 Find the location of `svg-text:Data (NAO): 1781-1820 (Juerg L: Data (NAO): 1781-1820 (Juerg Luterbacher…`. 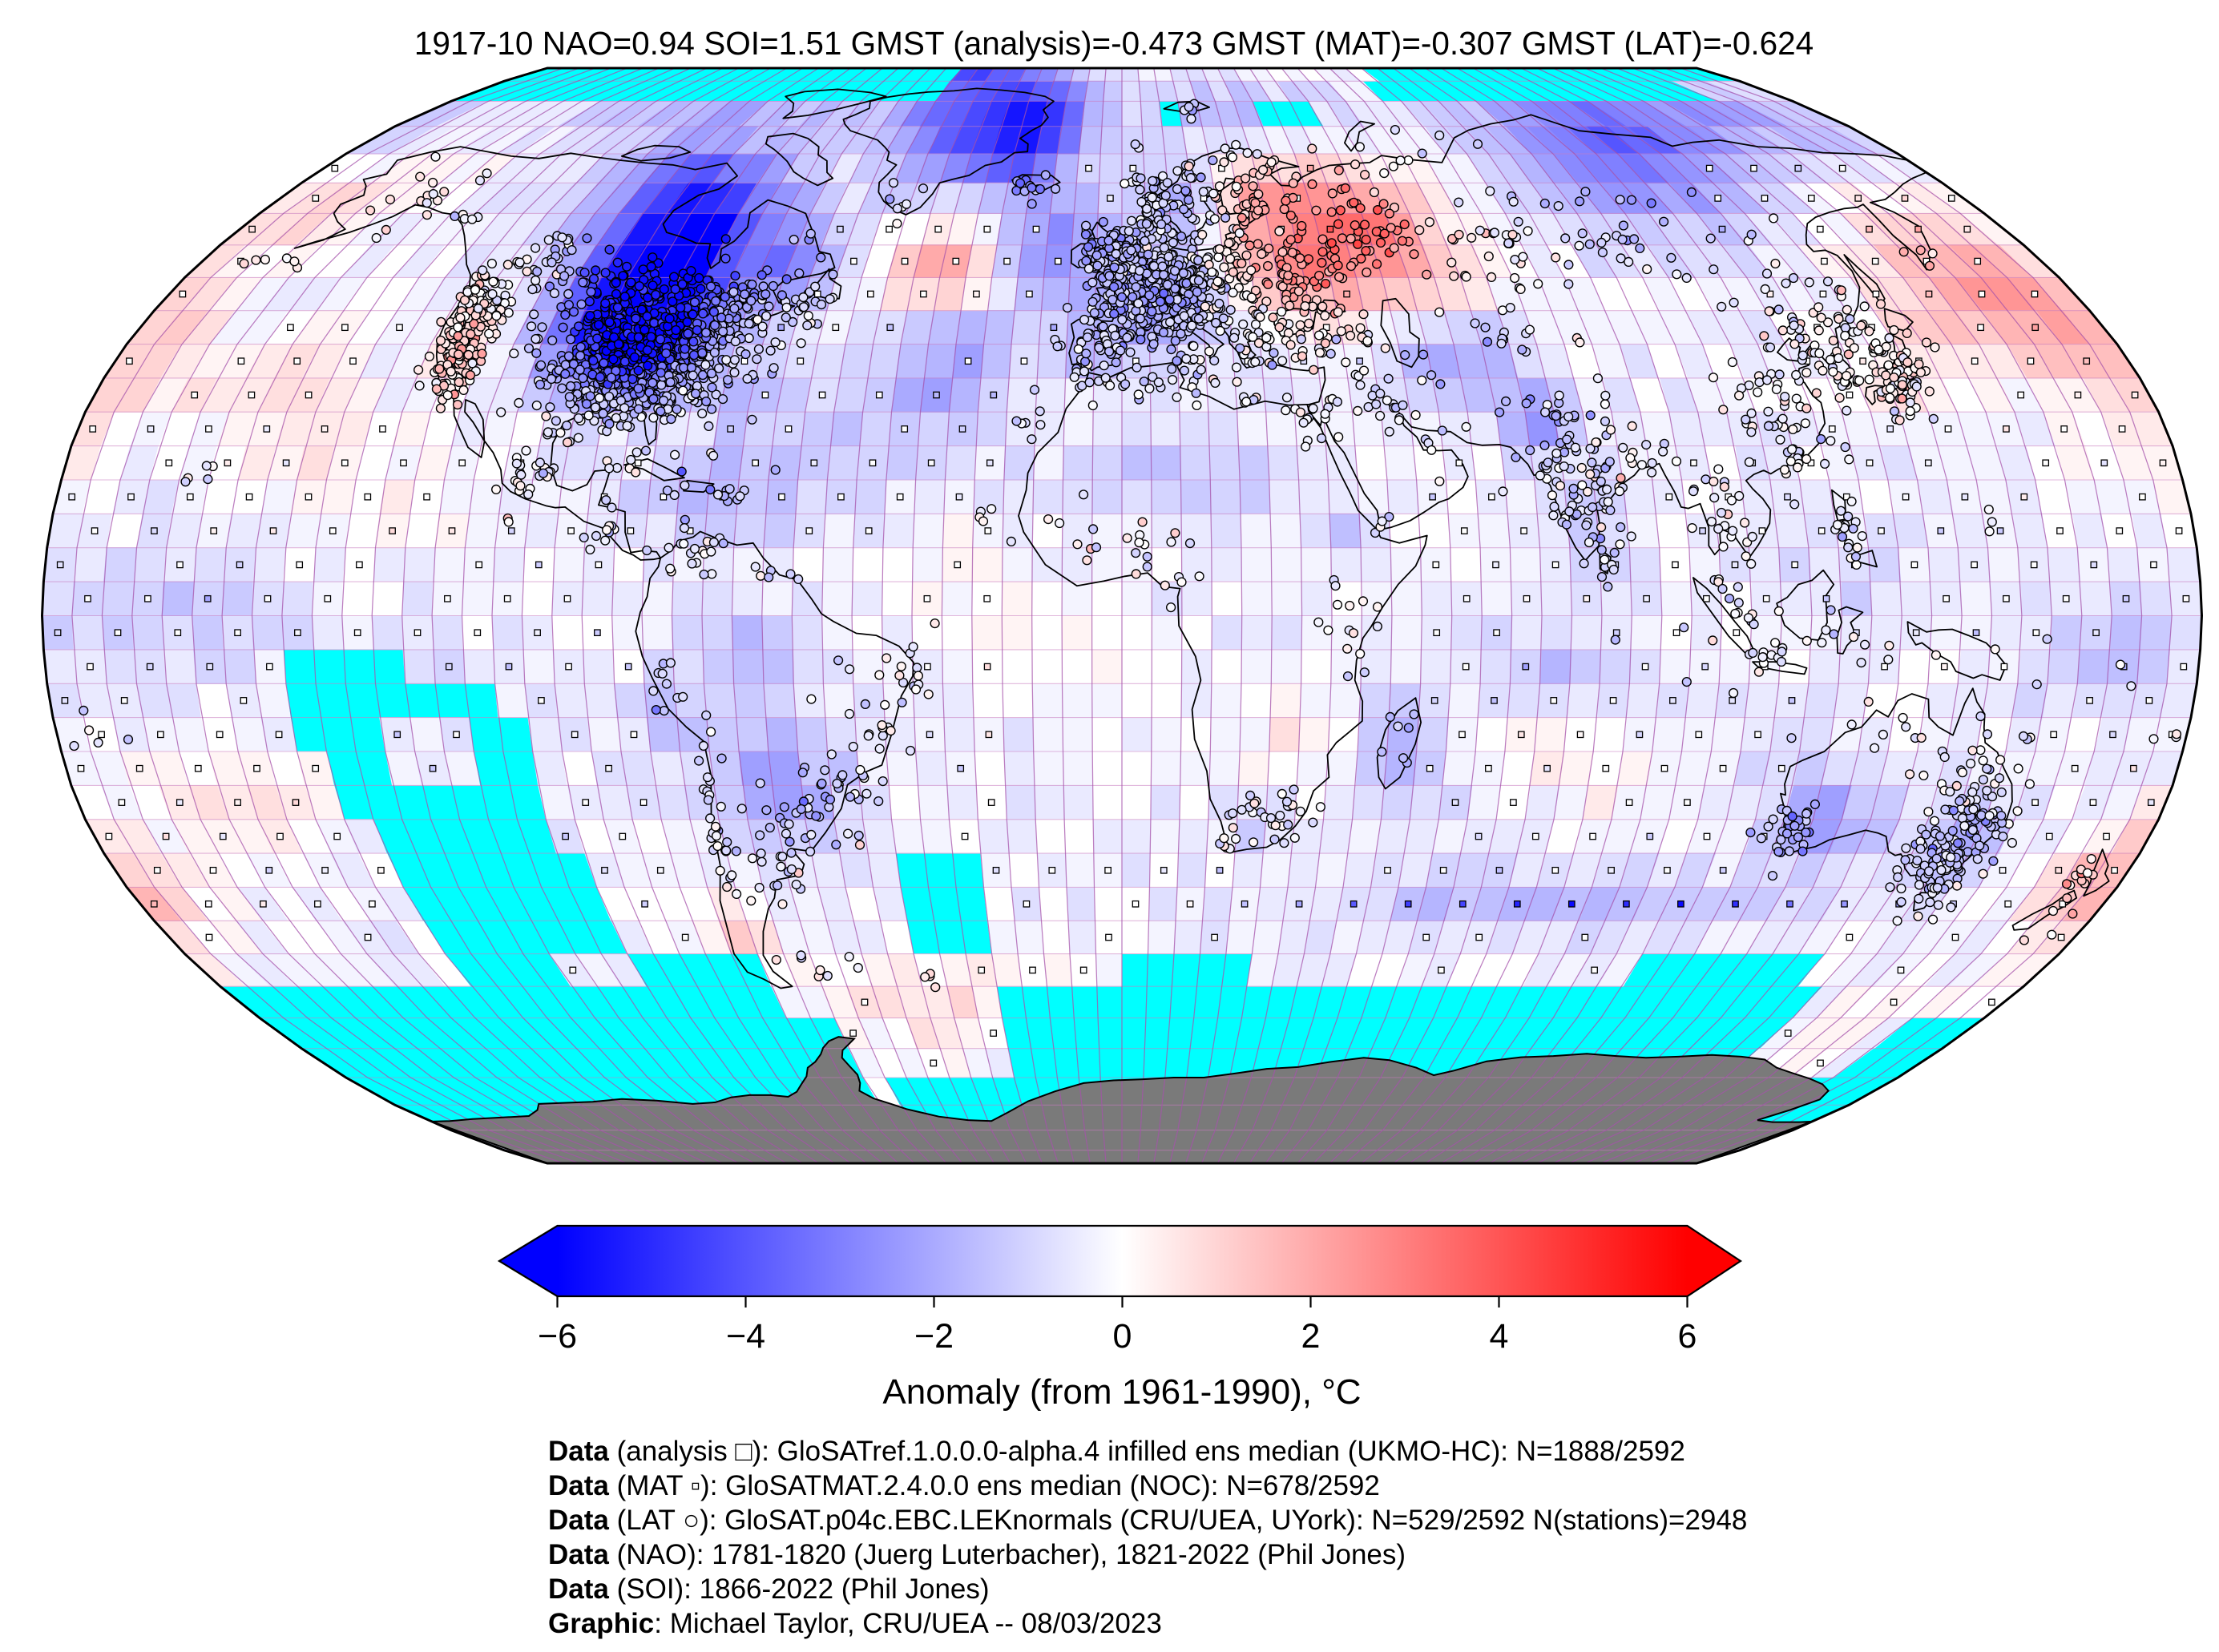

svg-text:Data (NAO): 1781-1820 (Juerg L: Data (NAO): 1781-1820 (Juerg Luterbacher… is located at coordinates (977, 1554).